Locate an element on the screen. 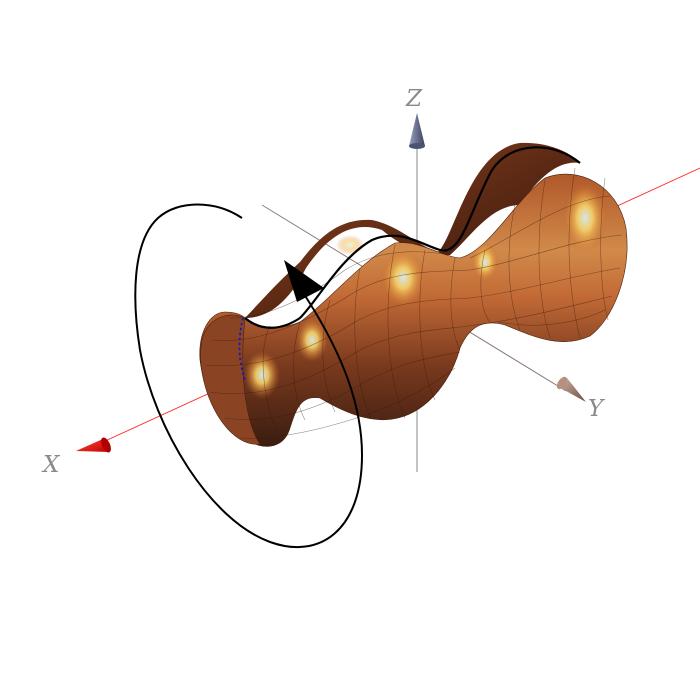 The width and height of the screenshot is (700, 700). generating-circle-dashed is located at coordinates (242, 349).